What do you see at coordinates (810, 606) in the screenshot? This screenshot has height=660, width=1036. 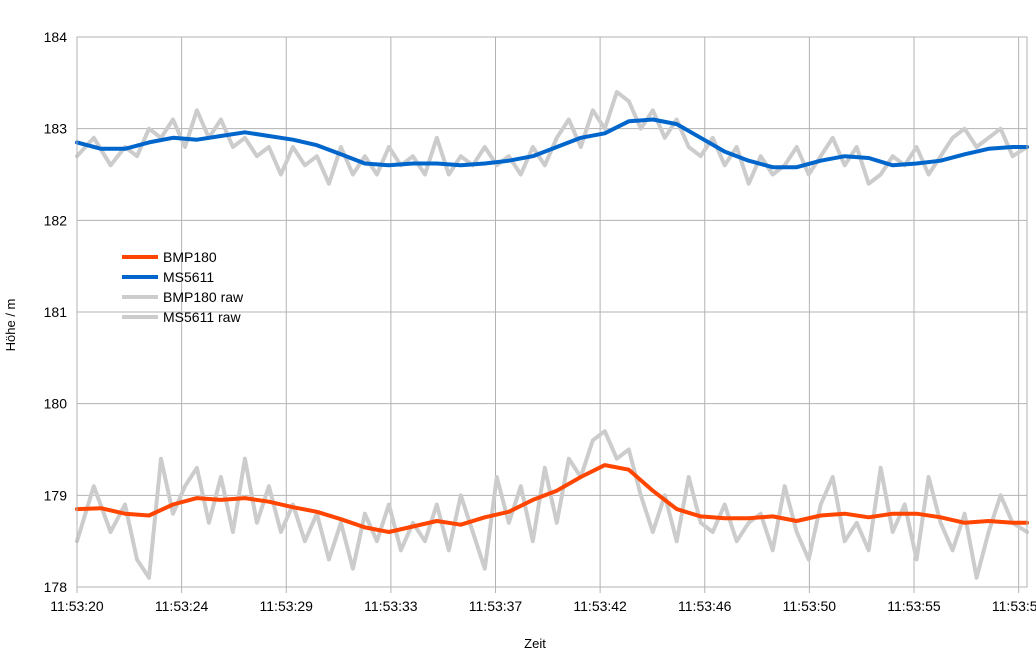 I see `x-tick-label: 11:53:50` at bounding box center [810, 606].